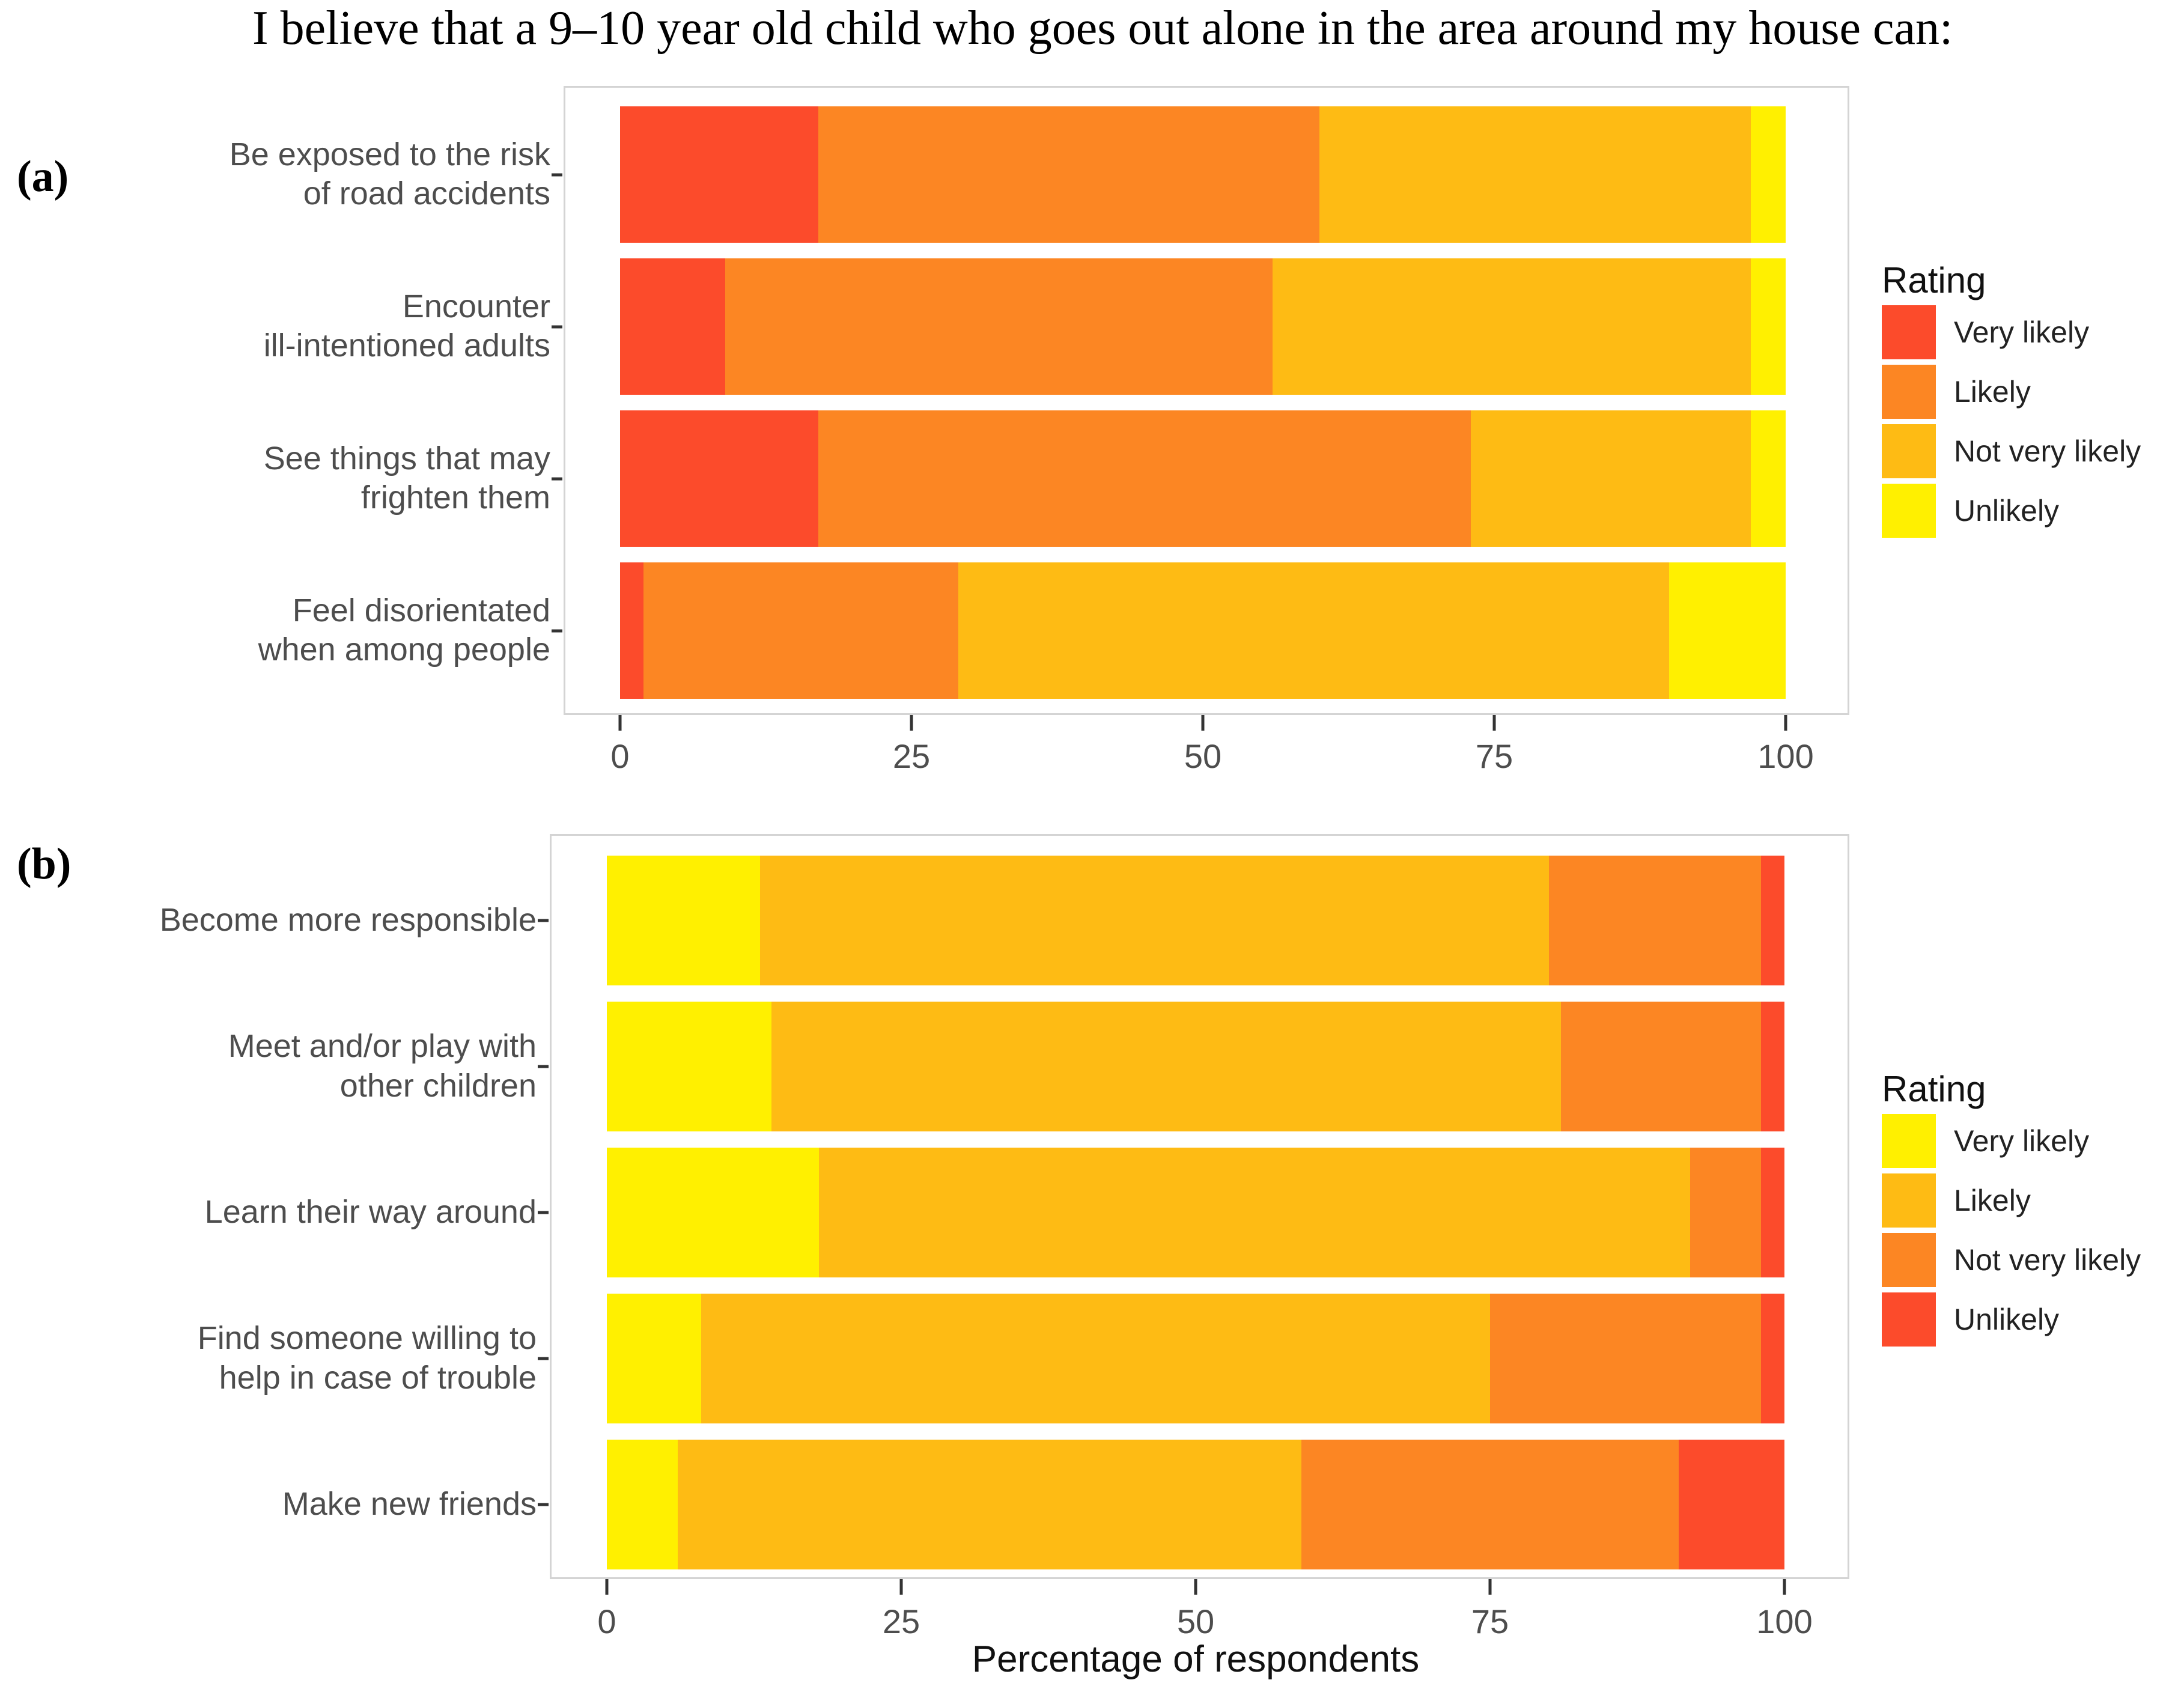  Describe the element at coordinates (389, 174) in the screenshot. I see `category-label: Be exposed to the risk of road accidents` at that location.